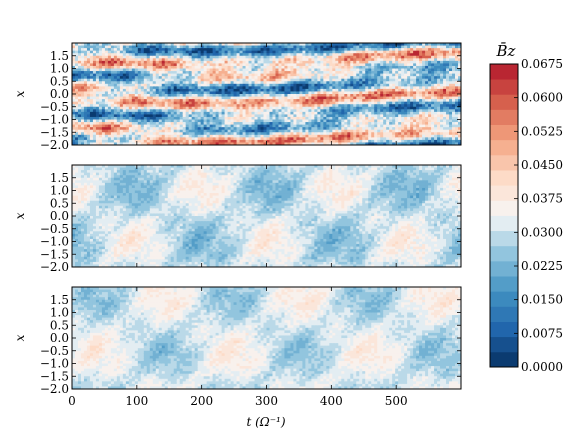  What do you see at coordinates (542, 333) in the screenshot?
I see `colorbar-tick-label: 0.0075` at bounding box center [542, 333].